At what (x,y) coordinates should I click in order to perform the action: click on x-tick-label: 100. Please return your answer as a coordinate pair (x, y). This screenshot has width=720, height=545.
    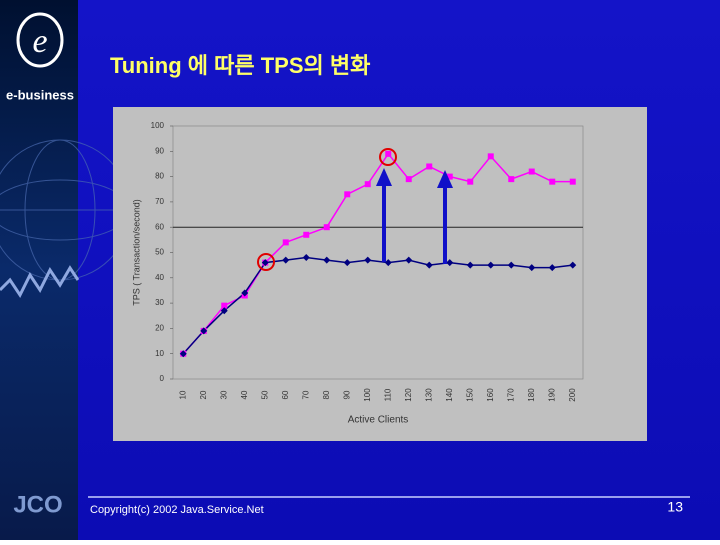
    Looking at the image, I should click on (367, 395).